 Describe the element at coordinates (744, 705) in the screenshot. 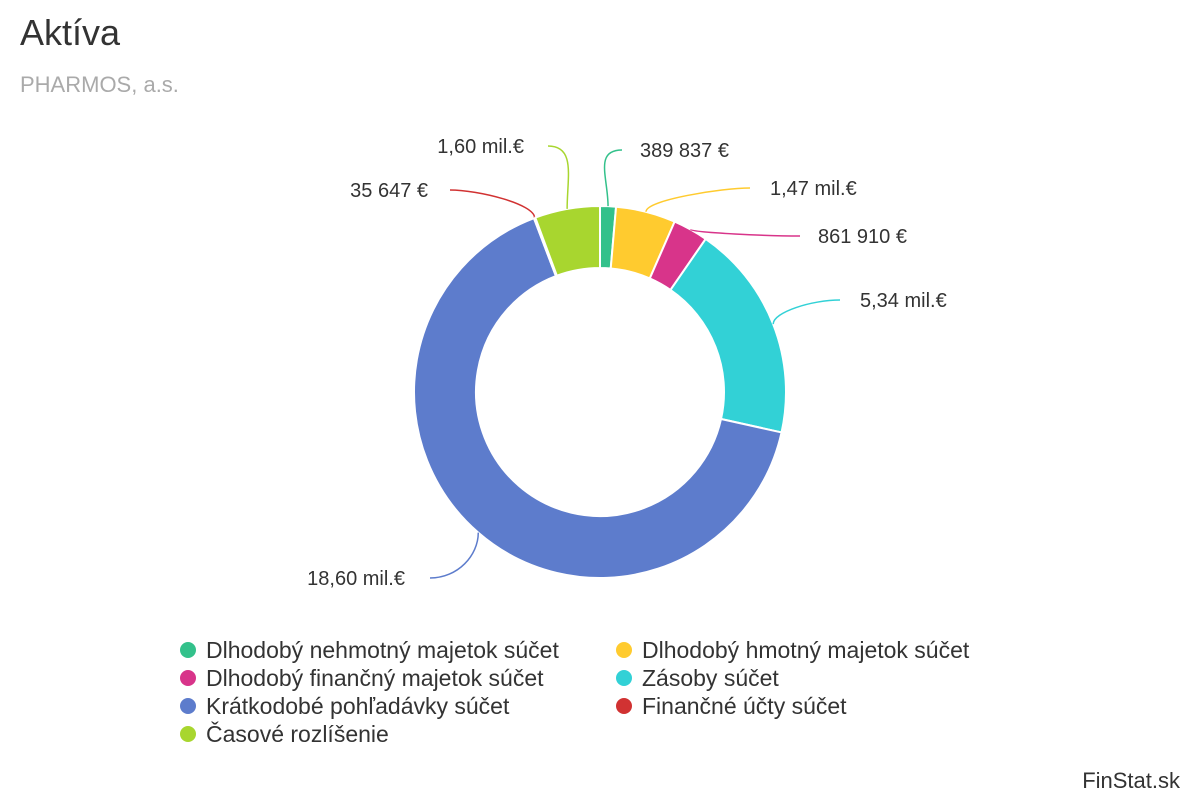

I see `legend-label: Finančné účty súčet` at that location.